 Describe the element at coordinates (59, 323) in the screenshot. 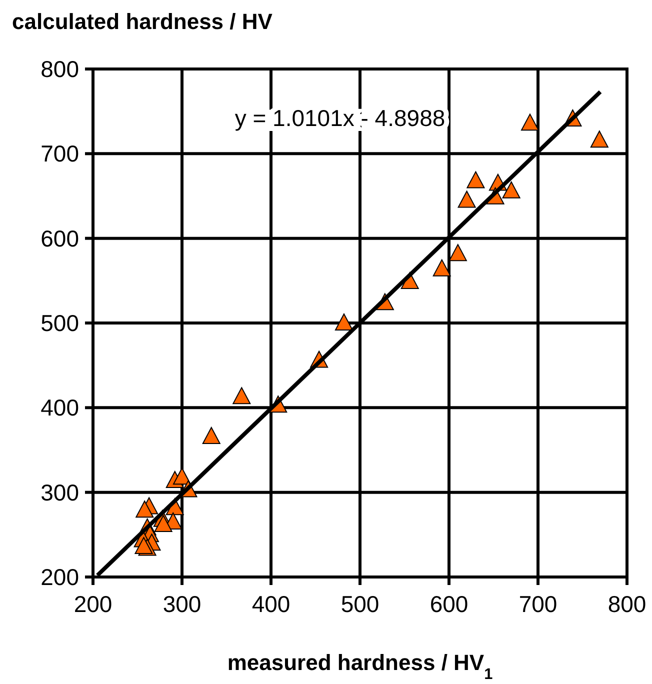

I see `y-tick-label: 500` at that location.